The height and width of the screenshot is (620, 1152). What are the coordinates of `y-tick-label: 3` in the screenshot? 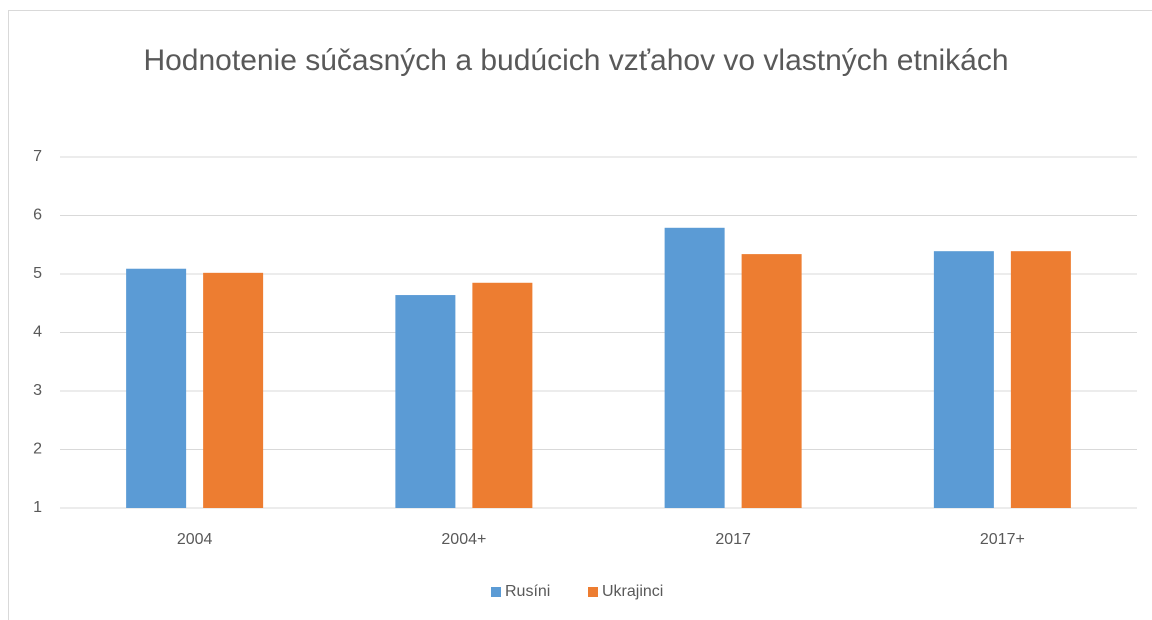 It's located at (37, 390).